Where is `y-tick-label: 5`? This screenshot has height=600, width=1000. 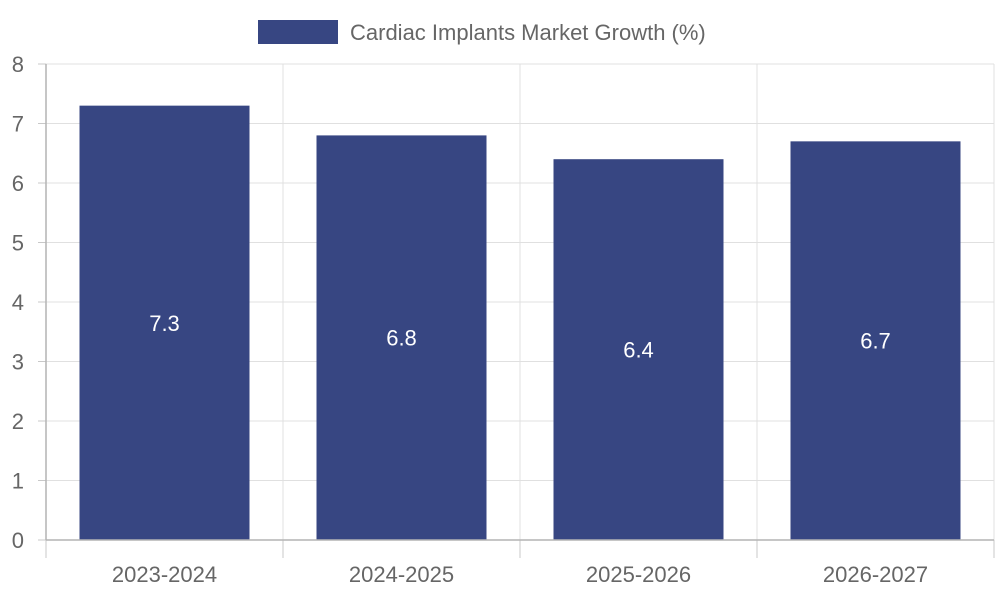 y-tick-label: 5 is located at coordinates (18, 243).